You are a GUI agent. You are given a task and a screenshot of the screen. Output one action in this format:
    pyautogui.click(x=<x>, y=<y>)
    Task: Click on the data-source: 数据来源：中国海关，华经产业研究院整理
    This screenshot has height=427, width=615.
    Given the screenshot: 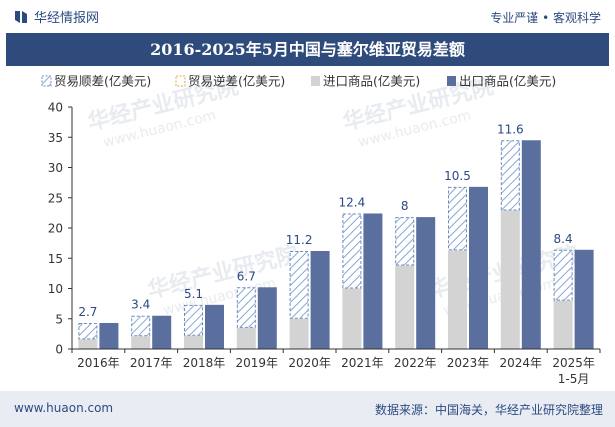 What is the action you would take?
    pyautogui.click(x=488, y=410)
    